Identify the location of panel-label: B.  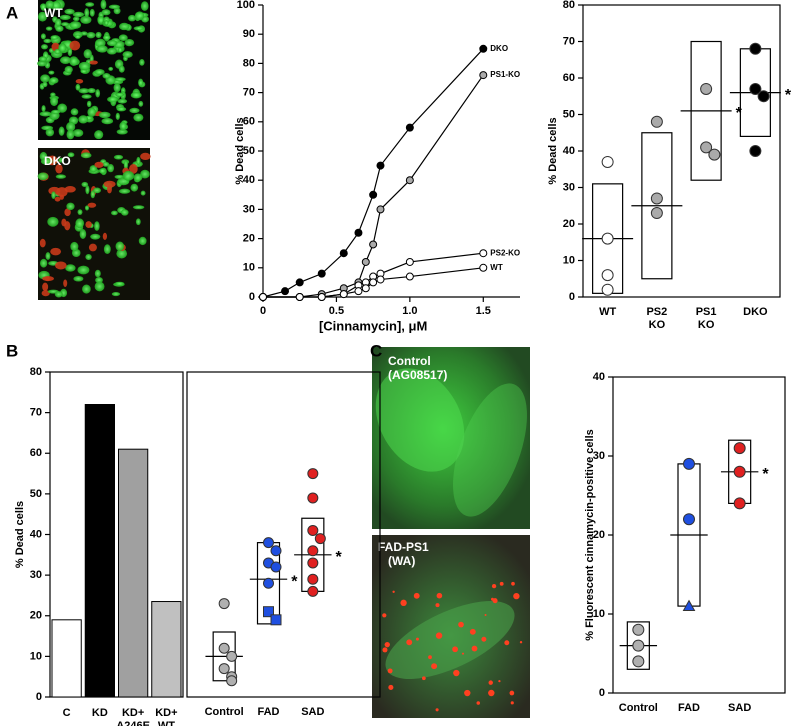
(12, 350).